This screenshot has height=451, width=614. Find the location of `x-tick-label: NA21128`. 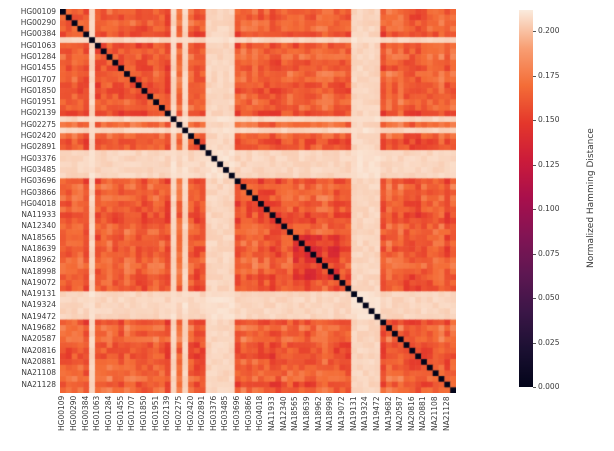

x-tick-label: NA21128 is located at coordinates (446, 413).